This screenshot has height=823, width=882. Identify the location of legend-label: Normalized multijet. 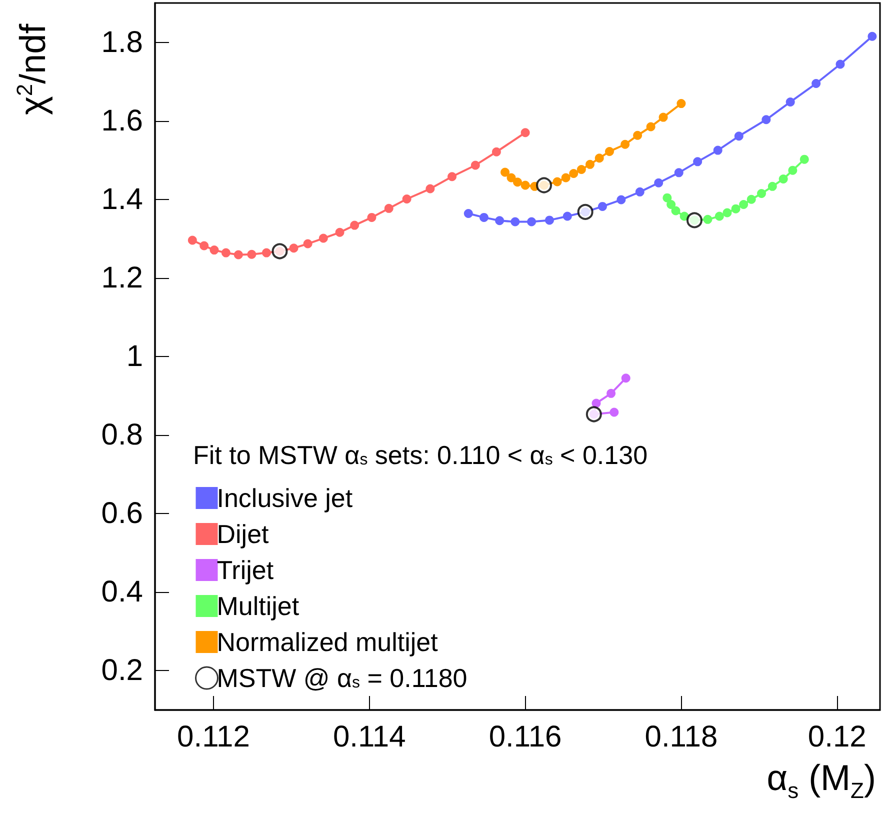
(327, 642).